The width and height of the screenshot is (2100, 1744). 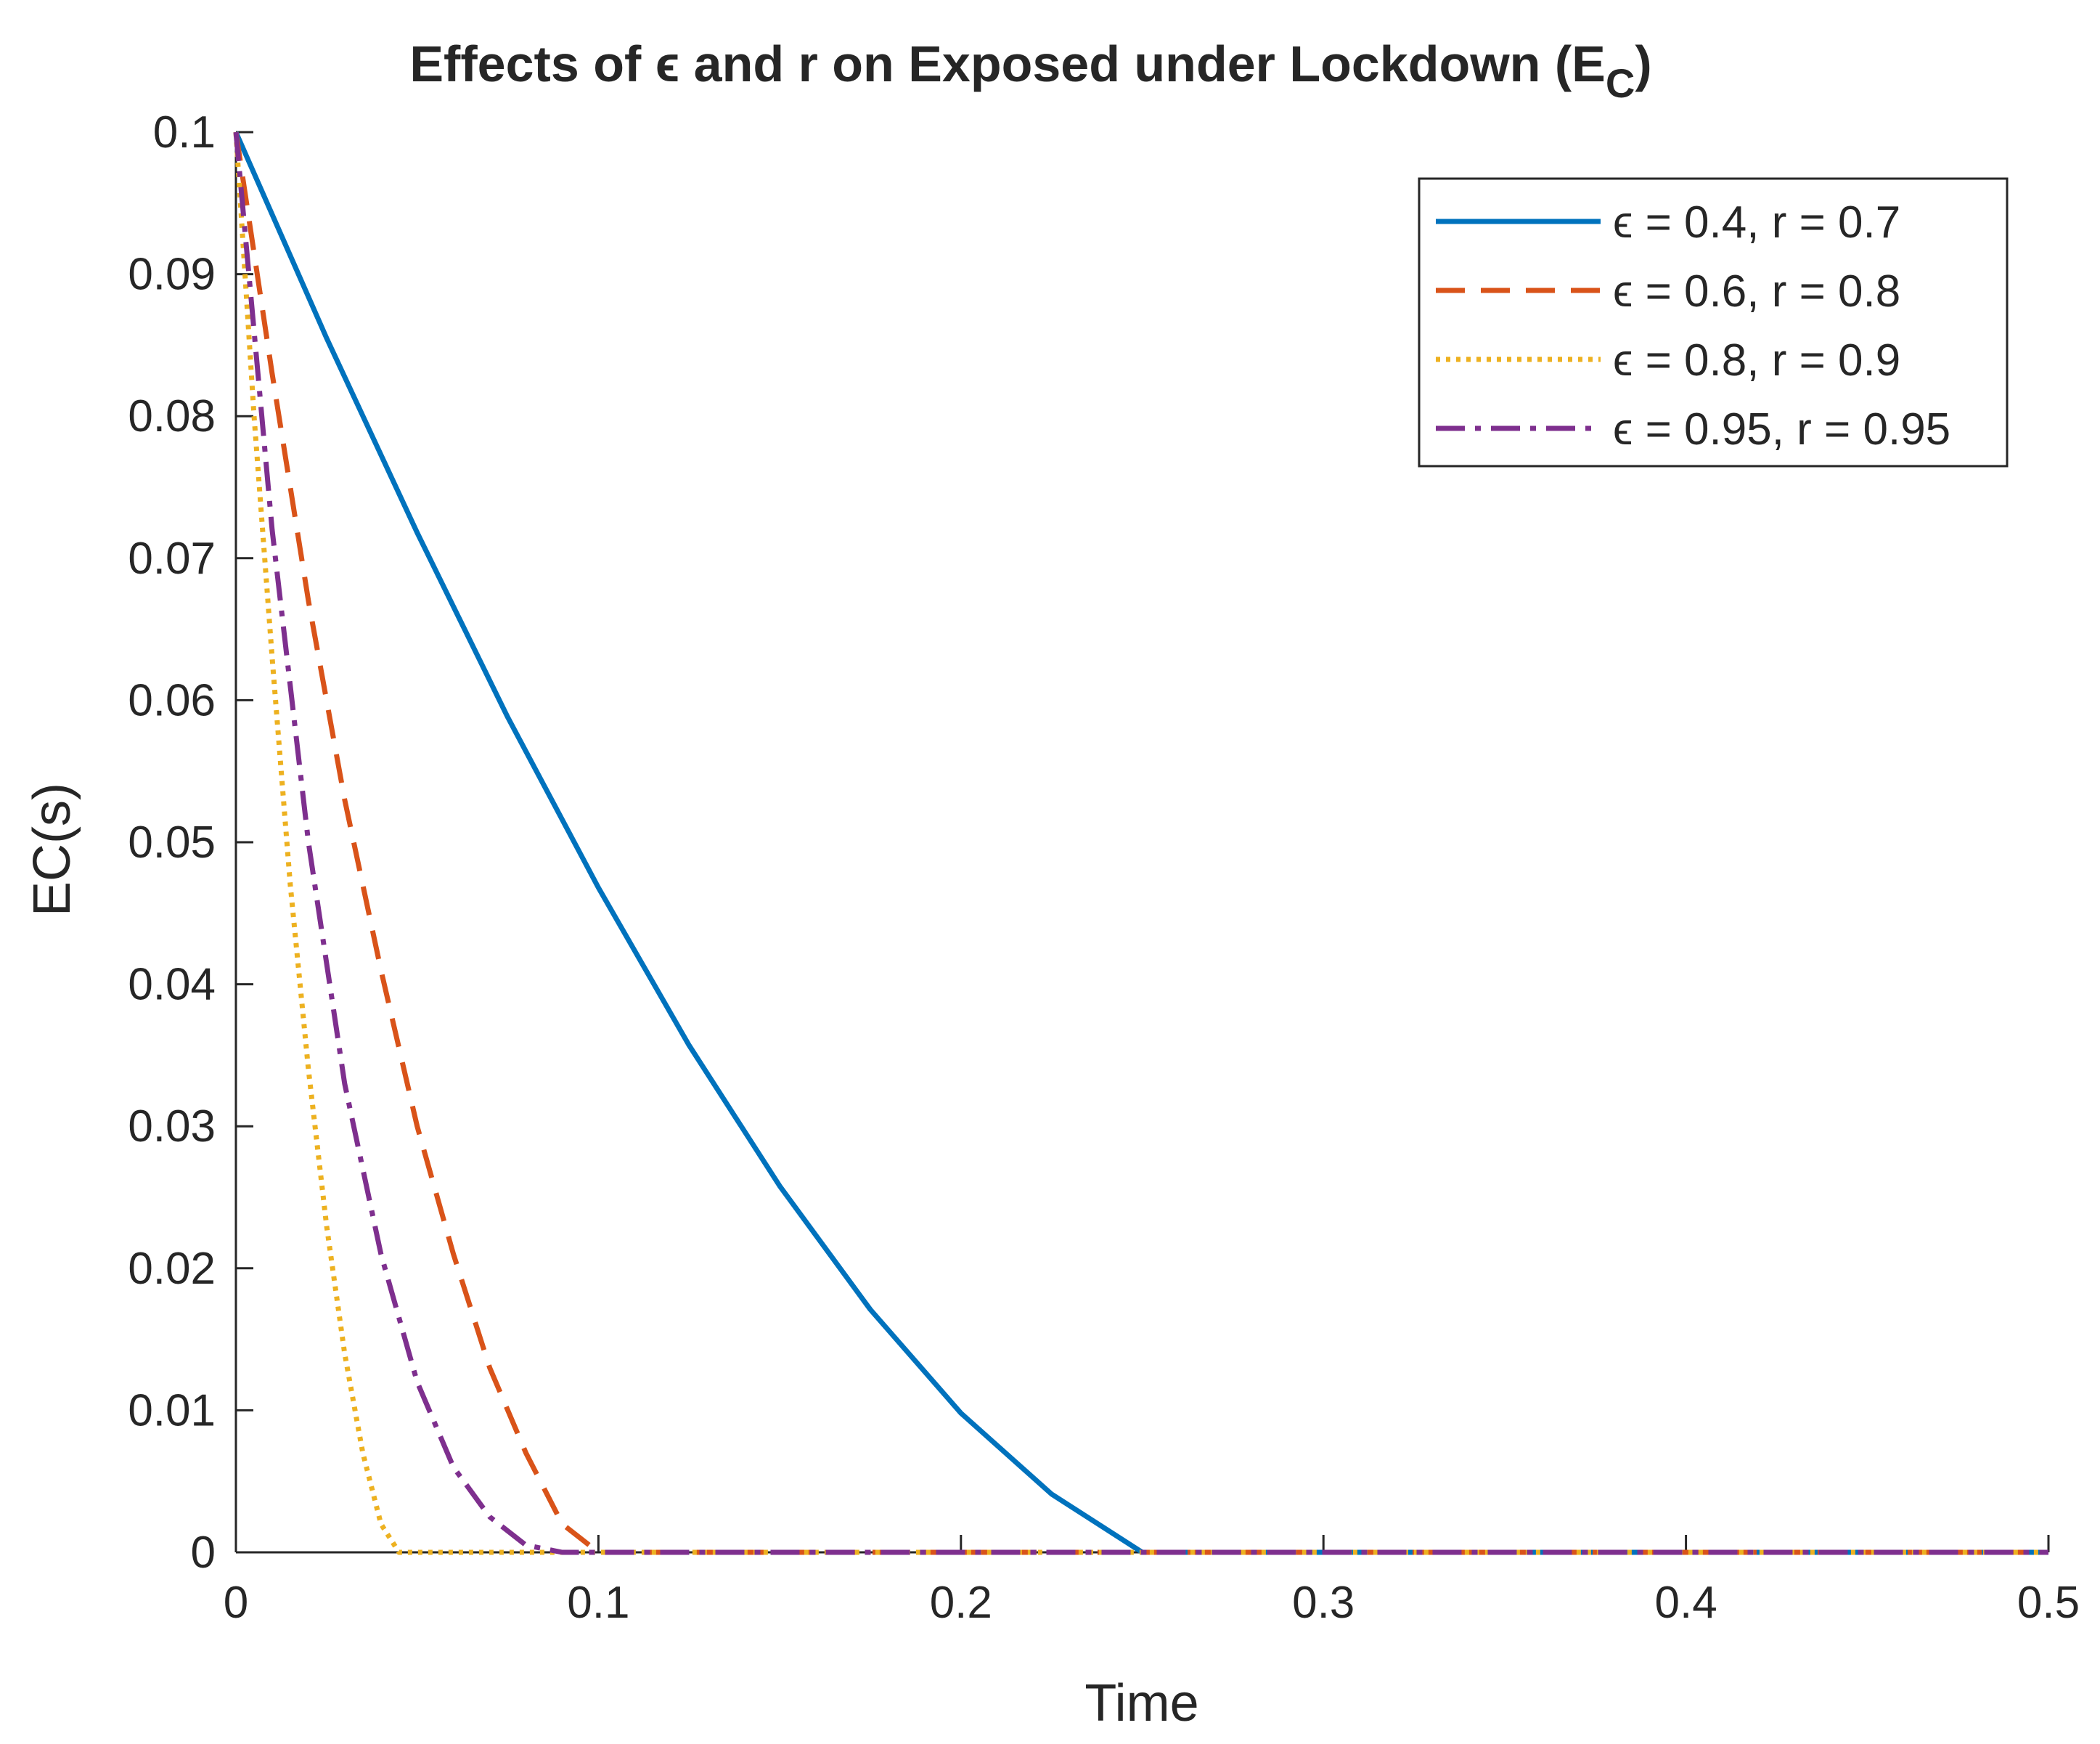 I want to click on x-axis-label: Time, so click(x=1141, y=1703).